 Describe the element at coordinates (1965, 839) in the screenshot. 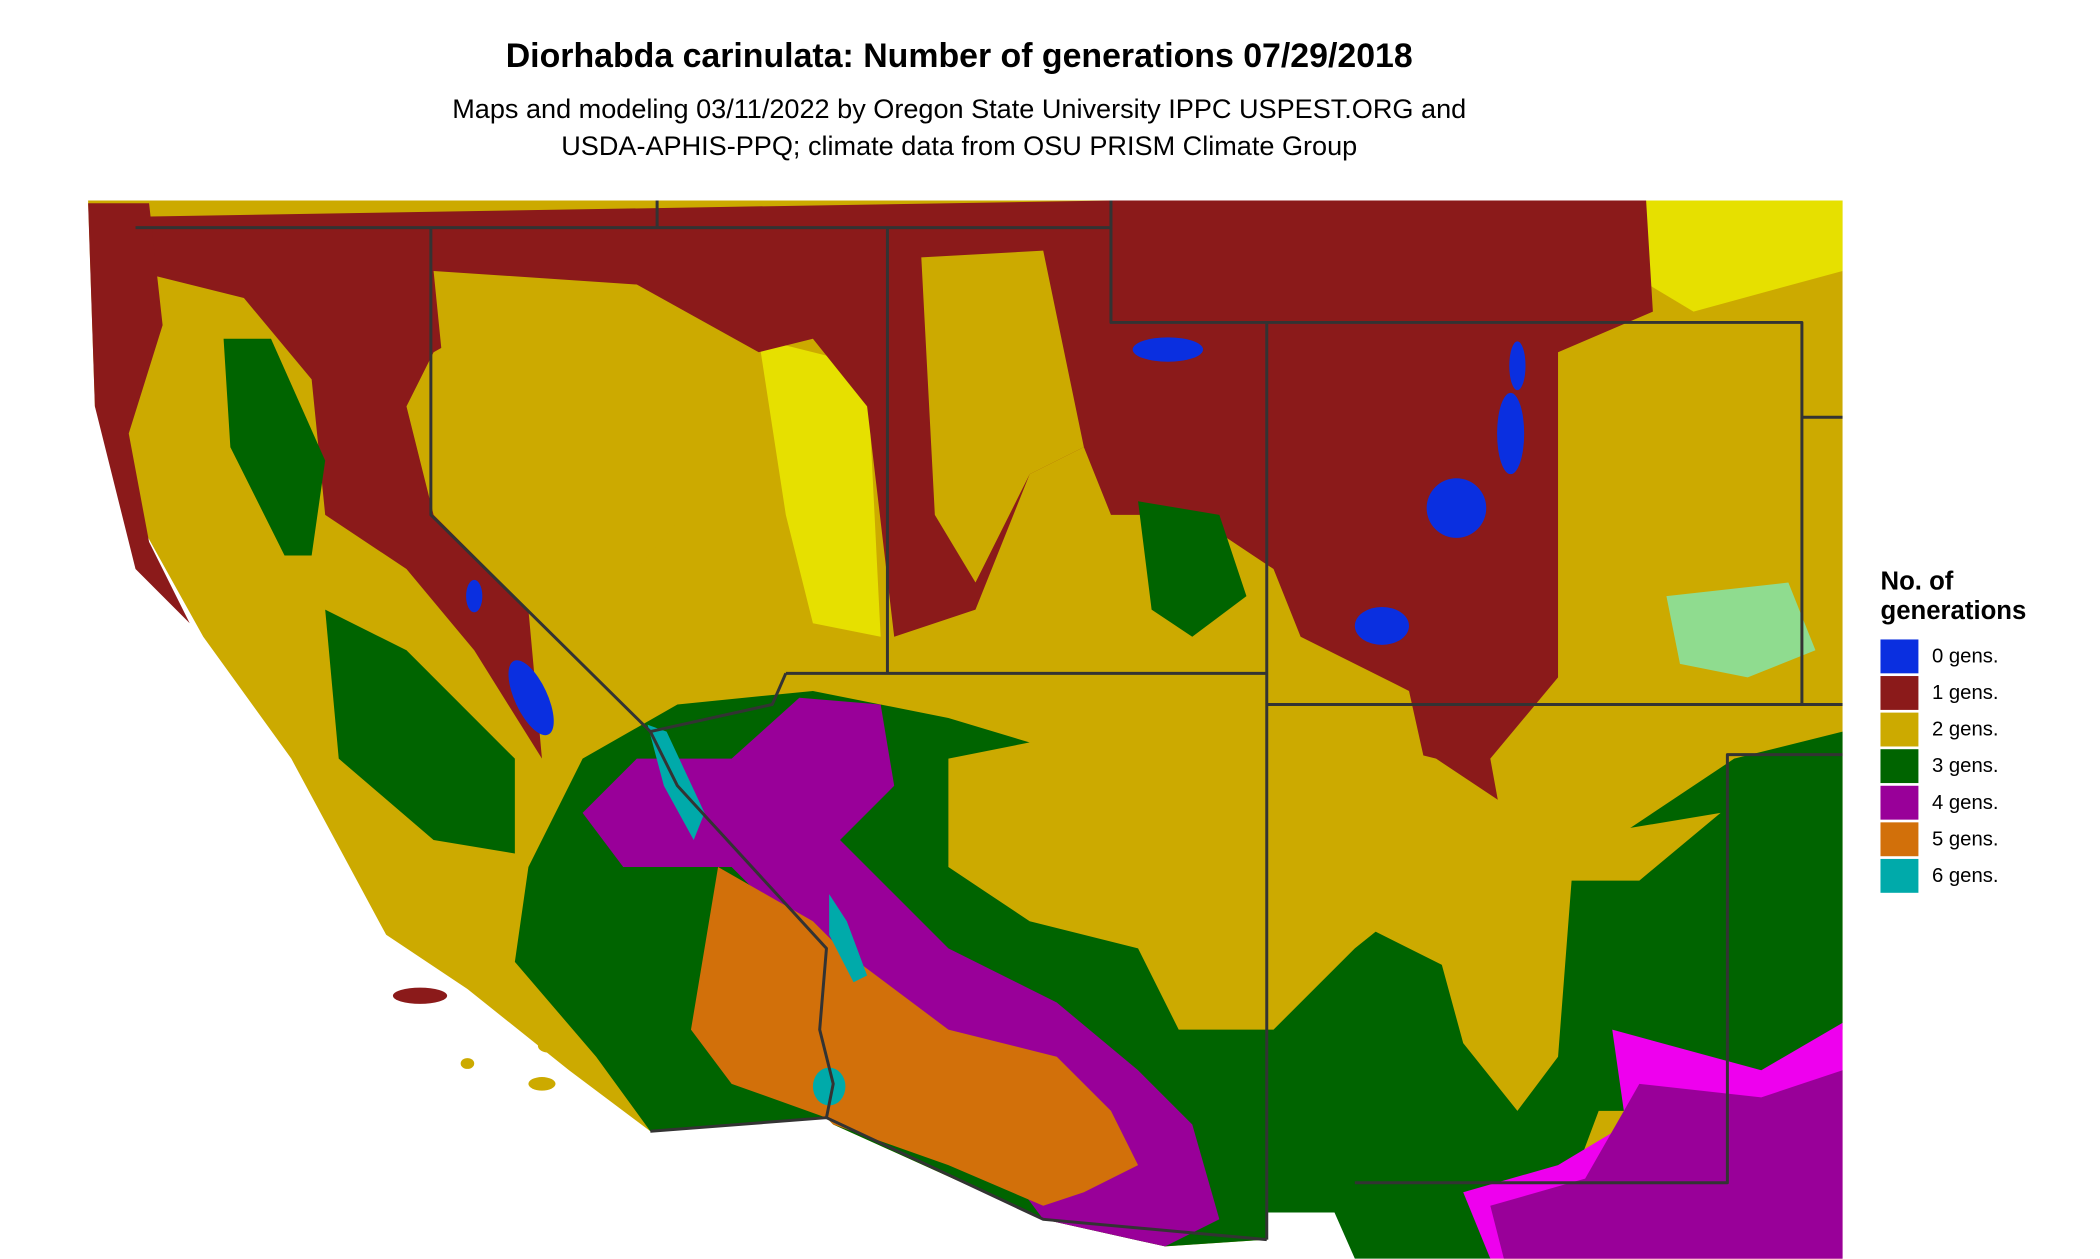

I see `legend-label: 5 gens.` at that location.